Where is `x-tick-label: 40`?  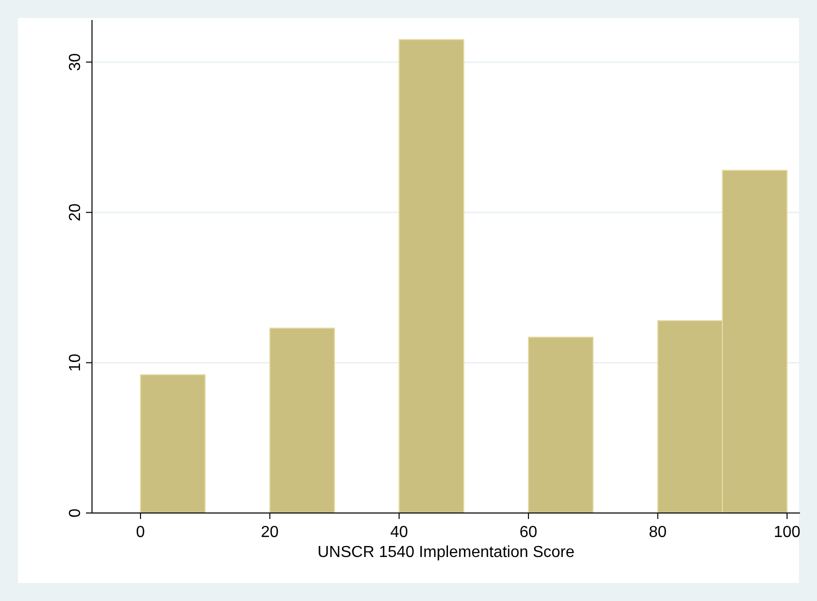 x-tick-label: 40 is located at coordinates (399, 532).